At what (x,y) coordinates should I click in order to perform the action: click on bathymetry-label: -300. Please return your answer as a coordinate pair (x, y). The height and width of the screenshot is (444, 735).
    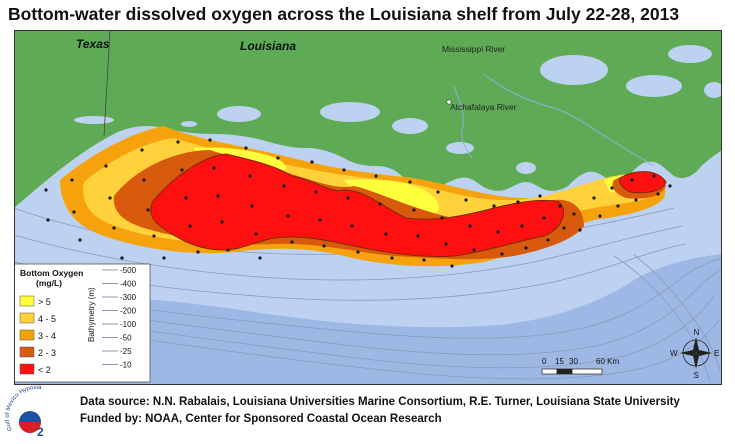
    Looking at the image, I should click on (128, 297).